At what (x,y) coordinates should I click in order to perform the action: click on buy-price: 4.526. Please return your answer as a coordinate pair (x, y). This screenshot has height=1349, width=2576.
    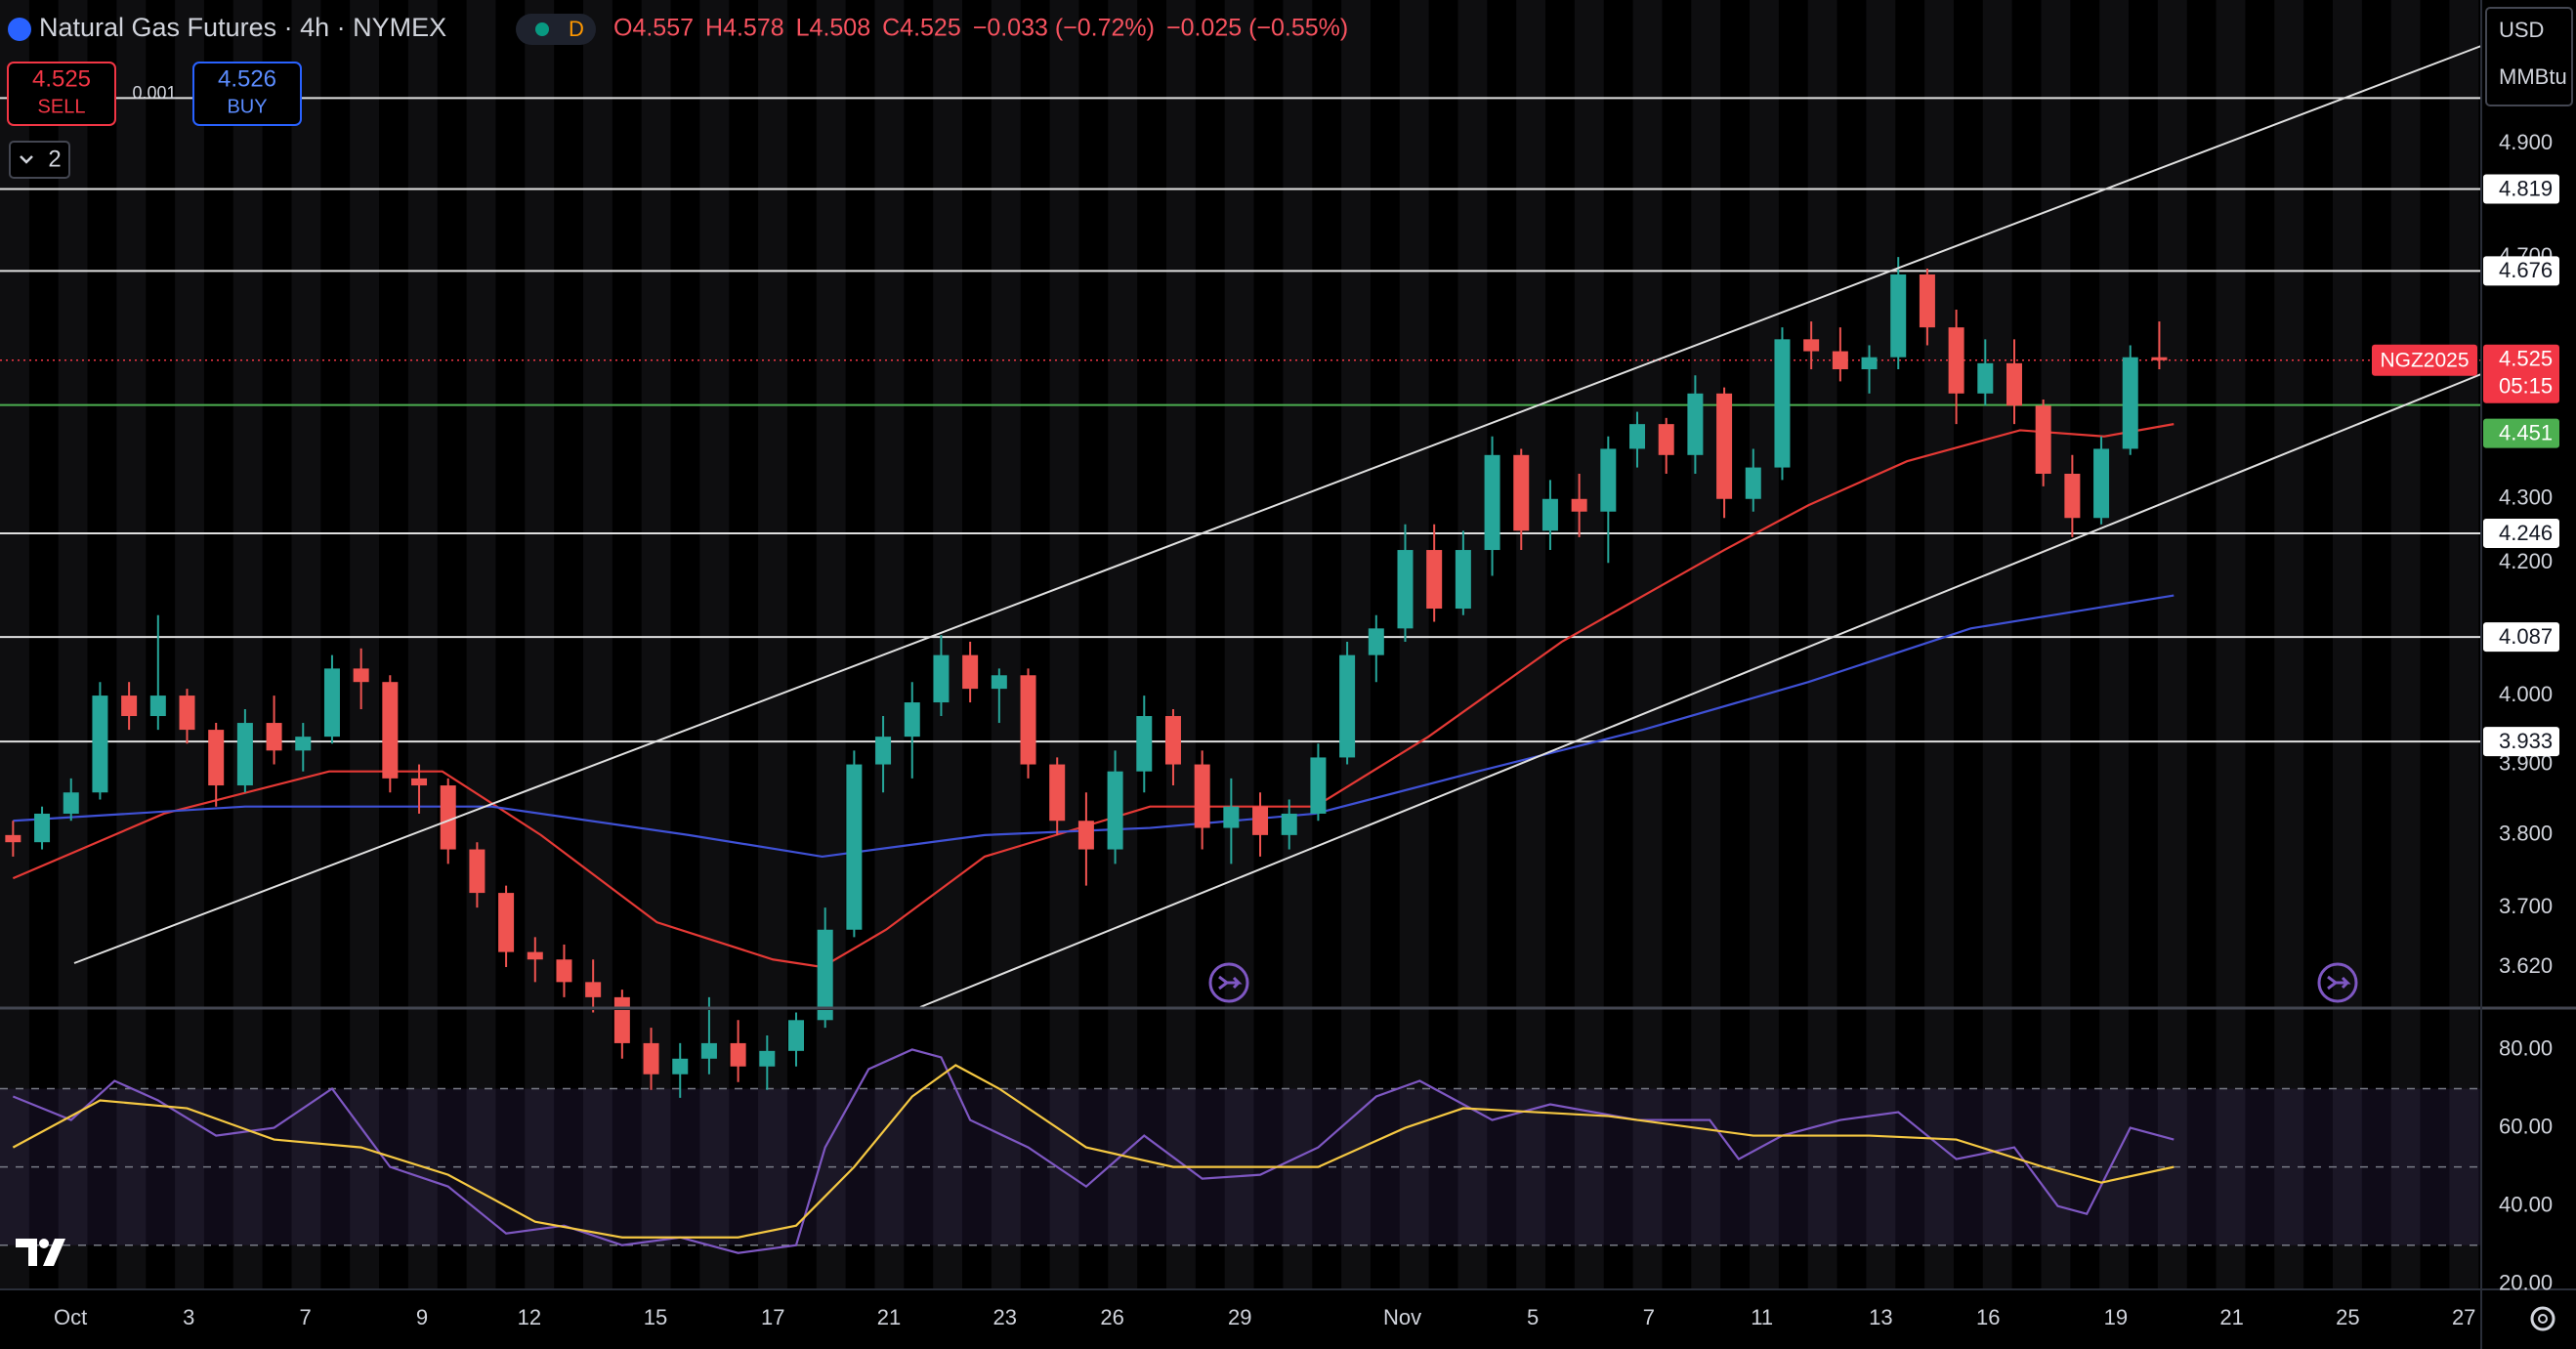
    Looking at the image, I should click on (247, 78).